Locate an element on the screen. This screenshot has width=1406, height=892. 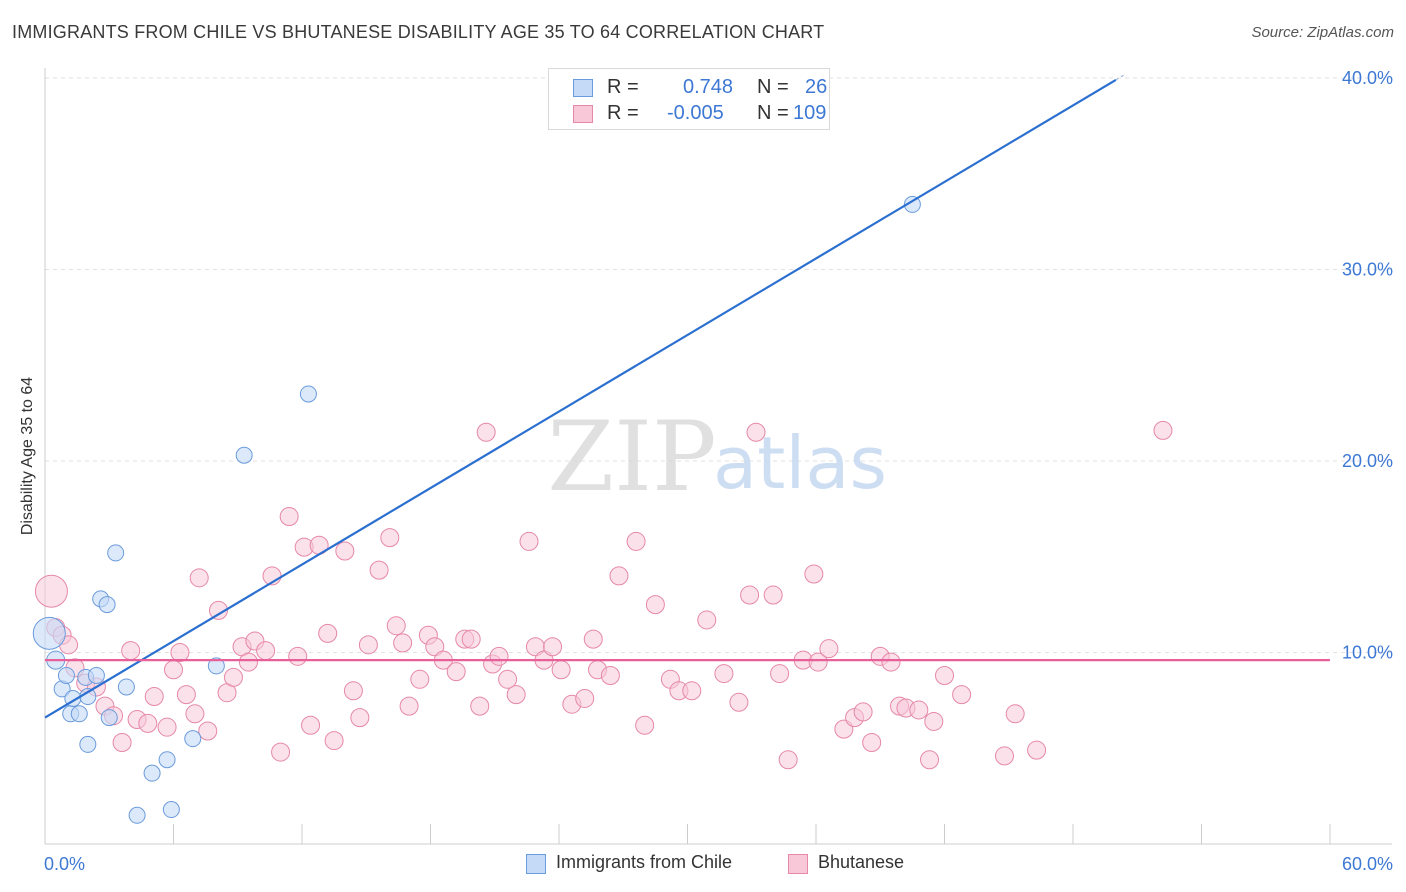
x-tick-label-min: 0.0% is located at coordinates (64, 864).